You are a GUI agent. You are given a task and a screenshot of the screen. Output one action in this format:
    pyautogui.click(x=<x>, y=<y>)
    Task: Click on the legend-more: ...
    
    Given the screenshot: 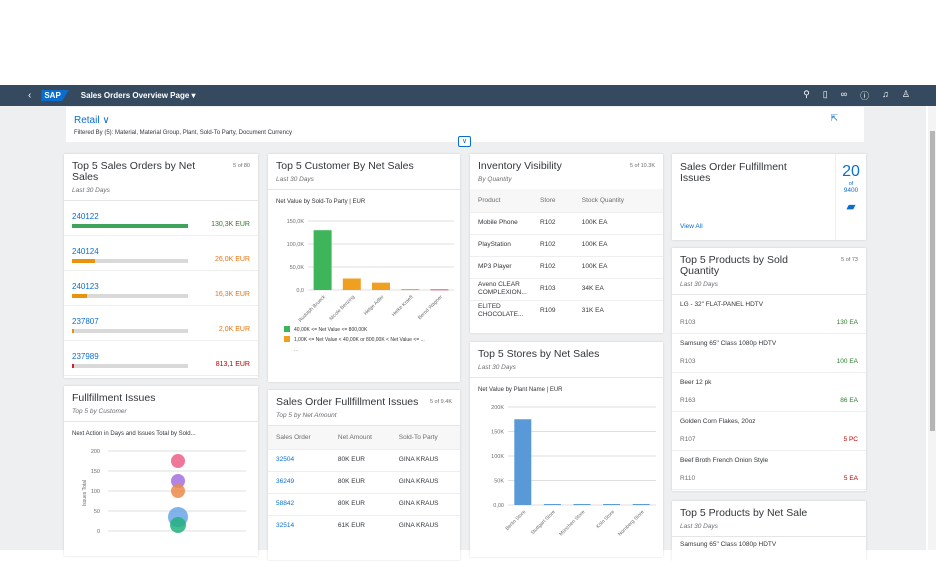 What is the action you would take?
    pyautogui.click(x=296, y=350)
    